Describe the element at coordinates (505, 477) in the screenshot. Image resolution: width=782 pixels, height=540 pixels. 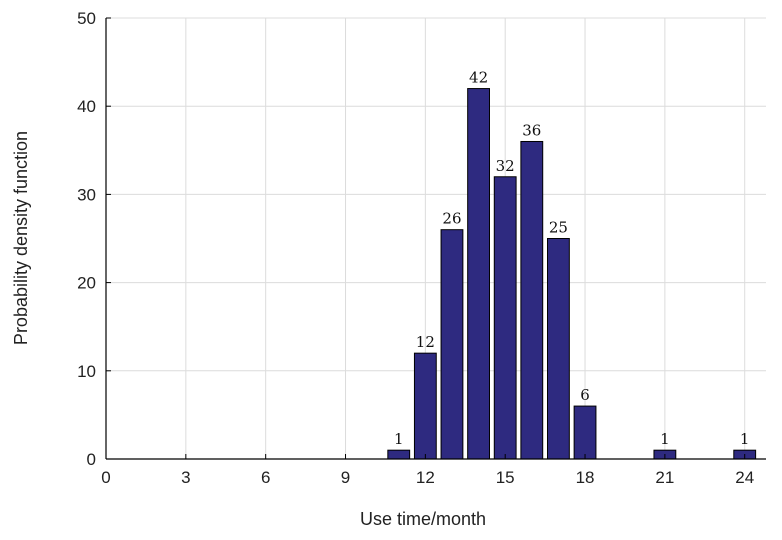
I see `x-tick-label: 15` at that location.